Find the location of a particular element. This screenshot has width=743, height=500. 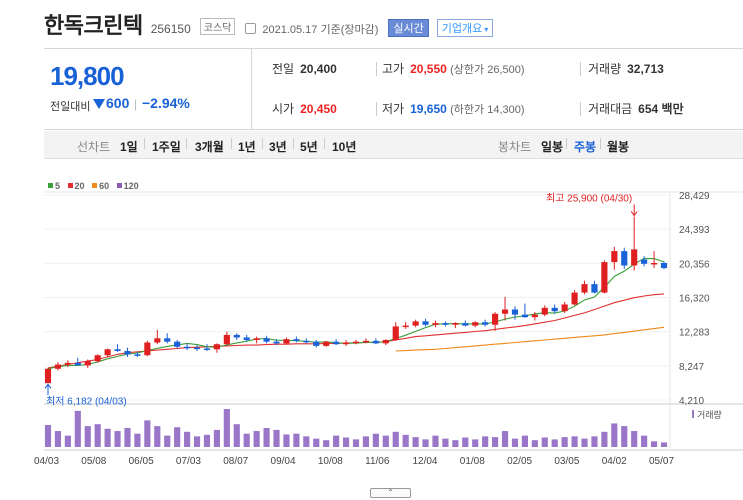

volume-bars is located at coordinates (369, 428).